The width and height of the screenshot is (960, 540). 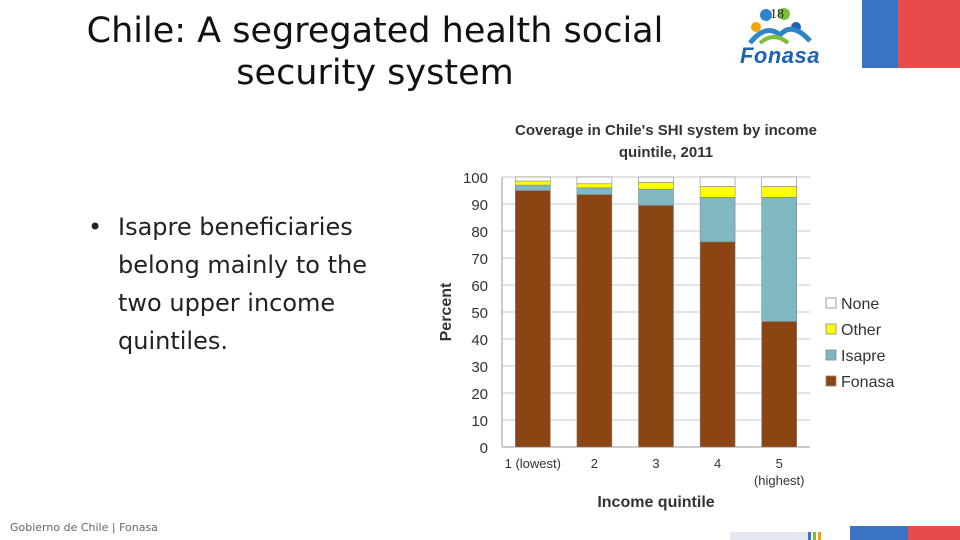 I want to click on footer-text: Gobierno de Chile | Fonasa, so click(x=84, y=527).